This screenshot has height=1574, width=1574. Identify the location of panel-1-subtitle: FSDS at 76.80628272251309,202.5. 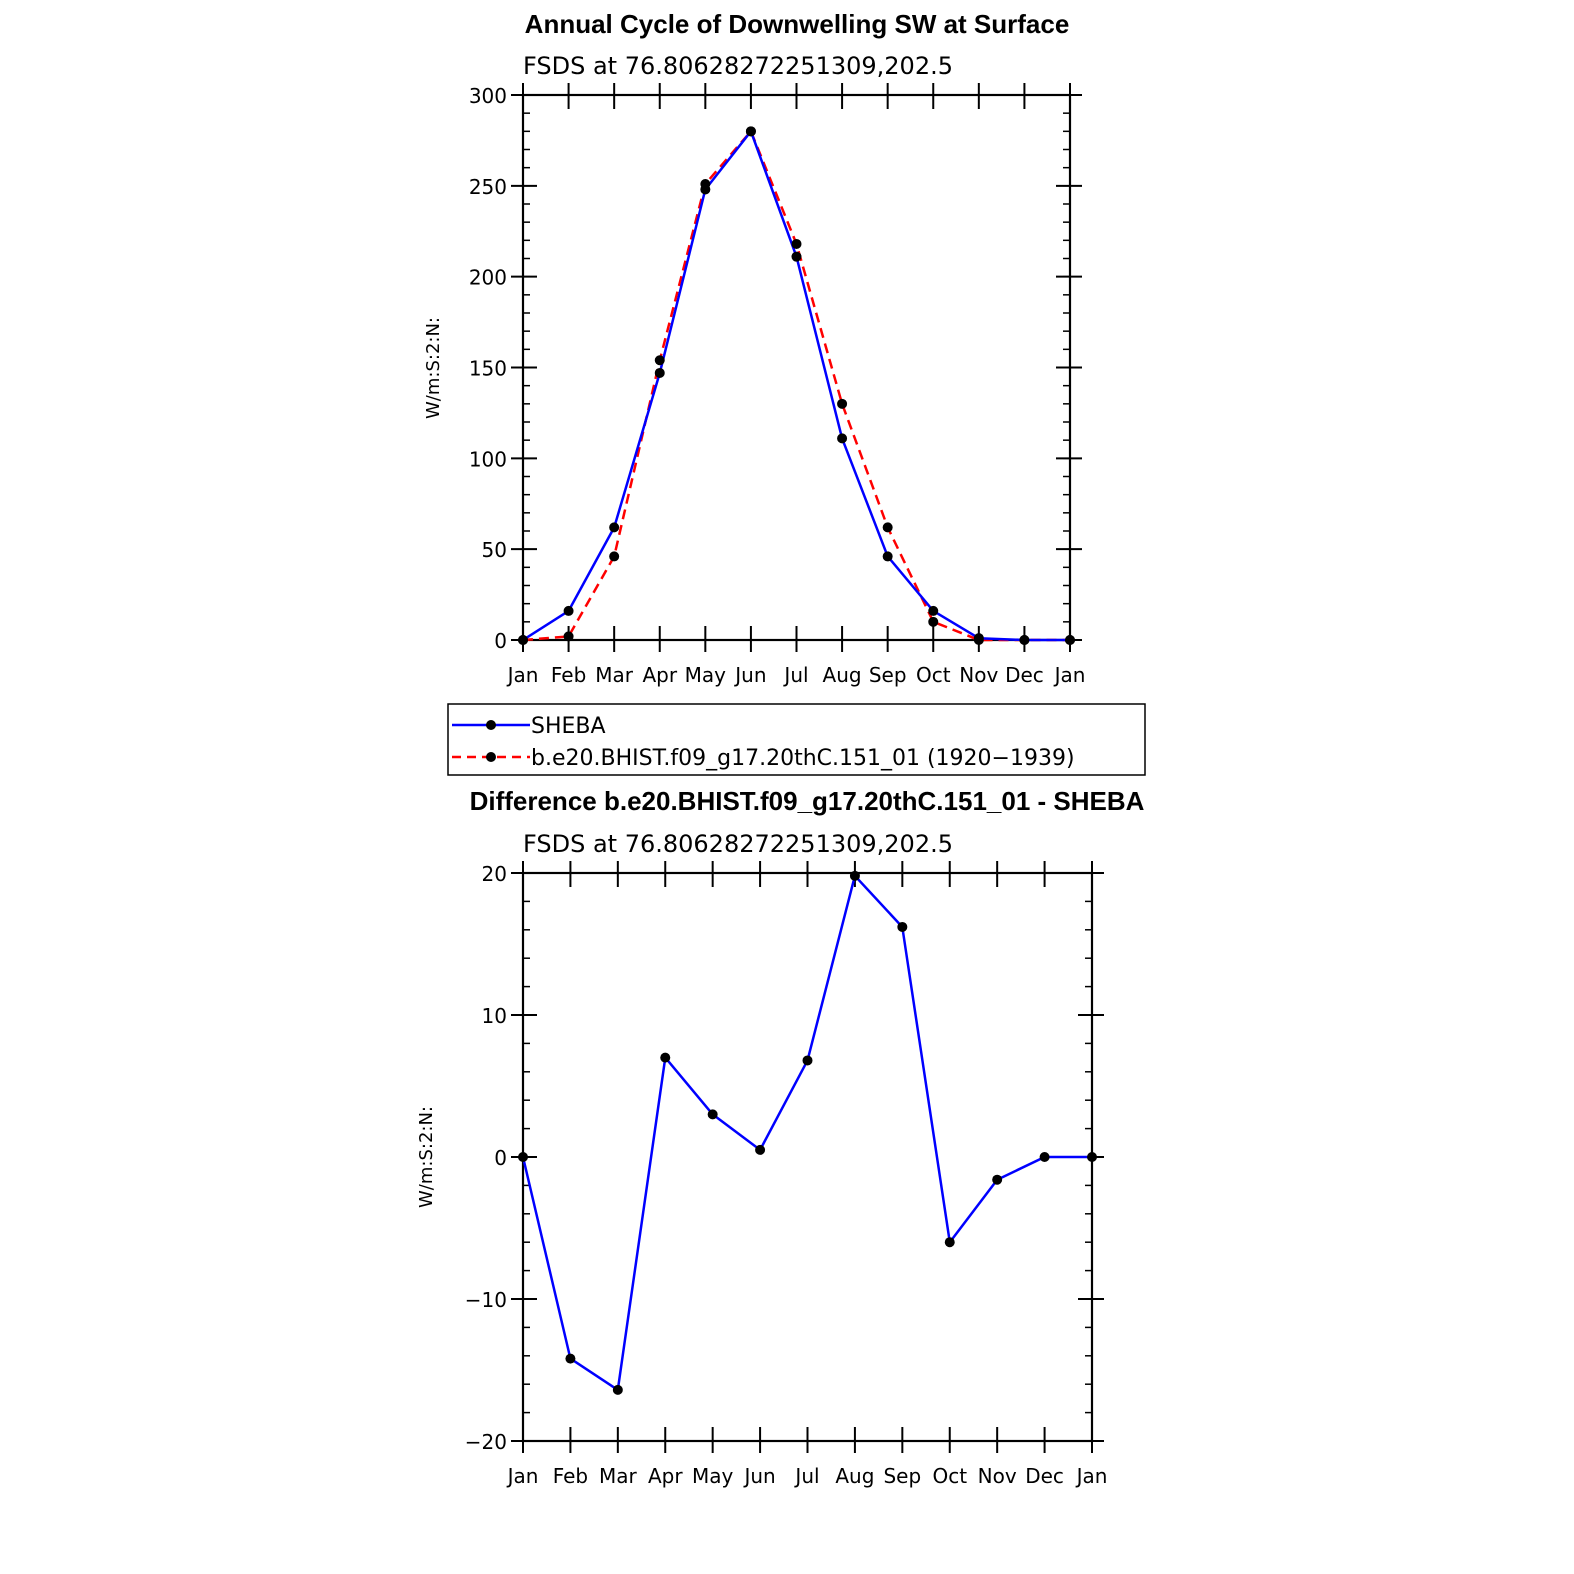
(738, 66).